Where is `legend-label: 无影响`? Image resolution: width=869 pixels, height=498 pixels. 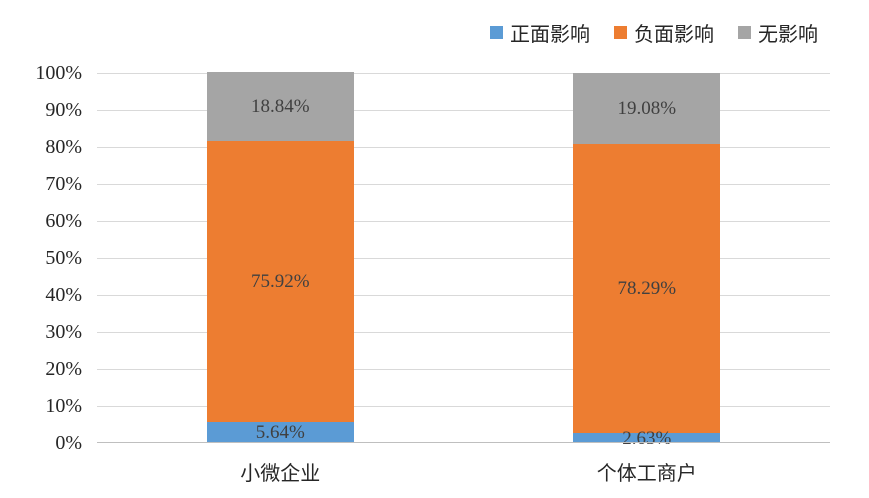 legend-label: 无影响 is located at coordinates (788, 35).